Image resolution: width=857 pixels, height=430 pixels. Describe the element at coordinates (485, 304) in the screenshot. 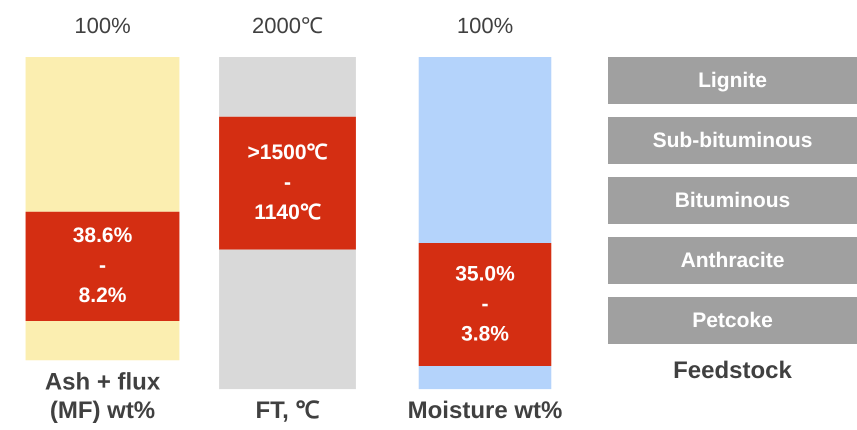

I see `annotation: 35.0% - 3.8%` at that location.